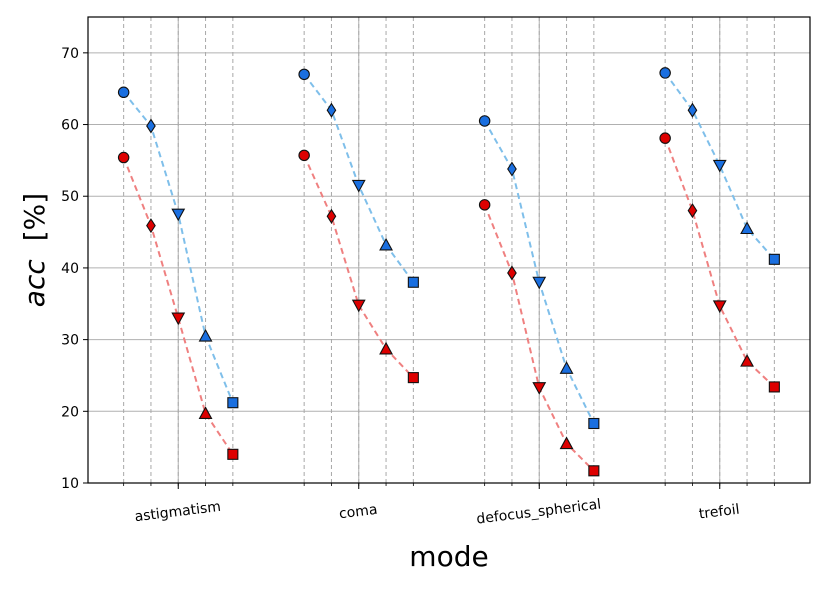 Image resolution: width=830 pixels, height=593 pixels. Describe the element at coordinates (34, 250) in the screenshot. I see `y-axis-label: acc [%]` at that location.